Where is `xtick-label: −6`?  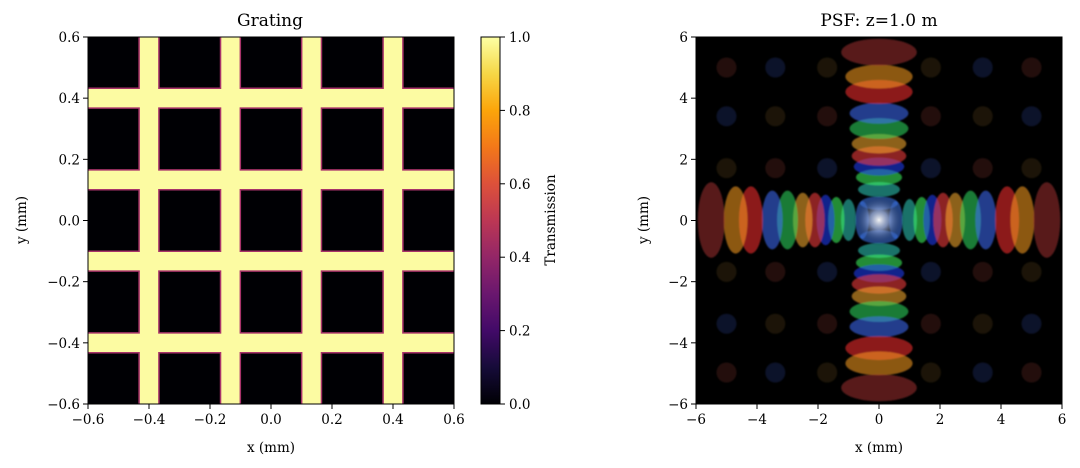
xtick-label: −6 is located at coordinates (696, 420).